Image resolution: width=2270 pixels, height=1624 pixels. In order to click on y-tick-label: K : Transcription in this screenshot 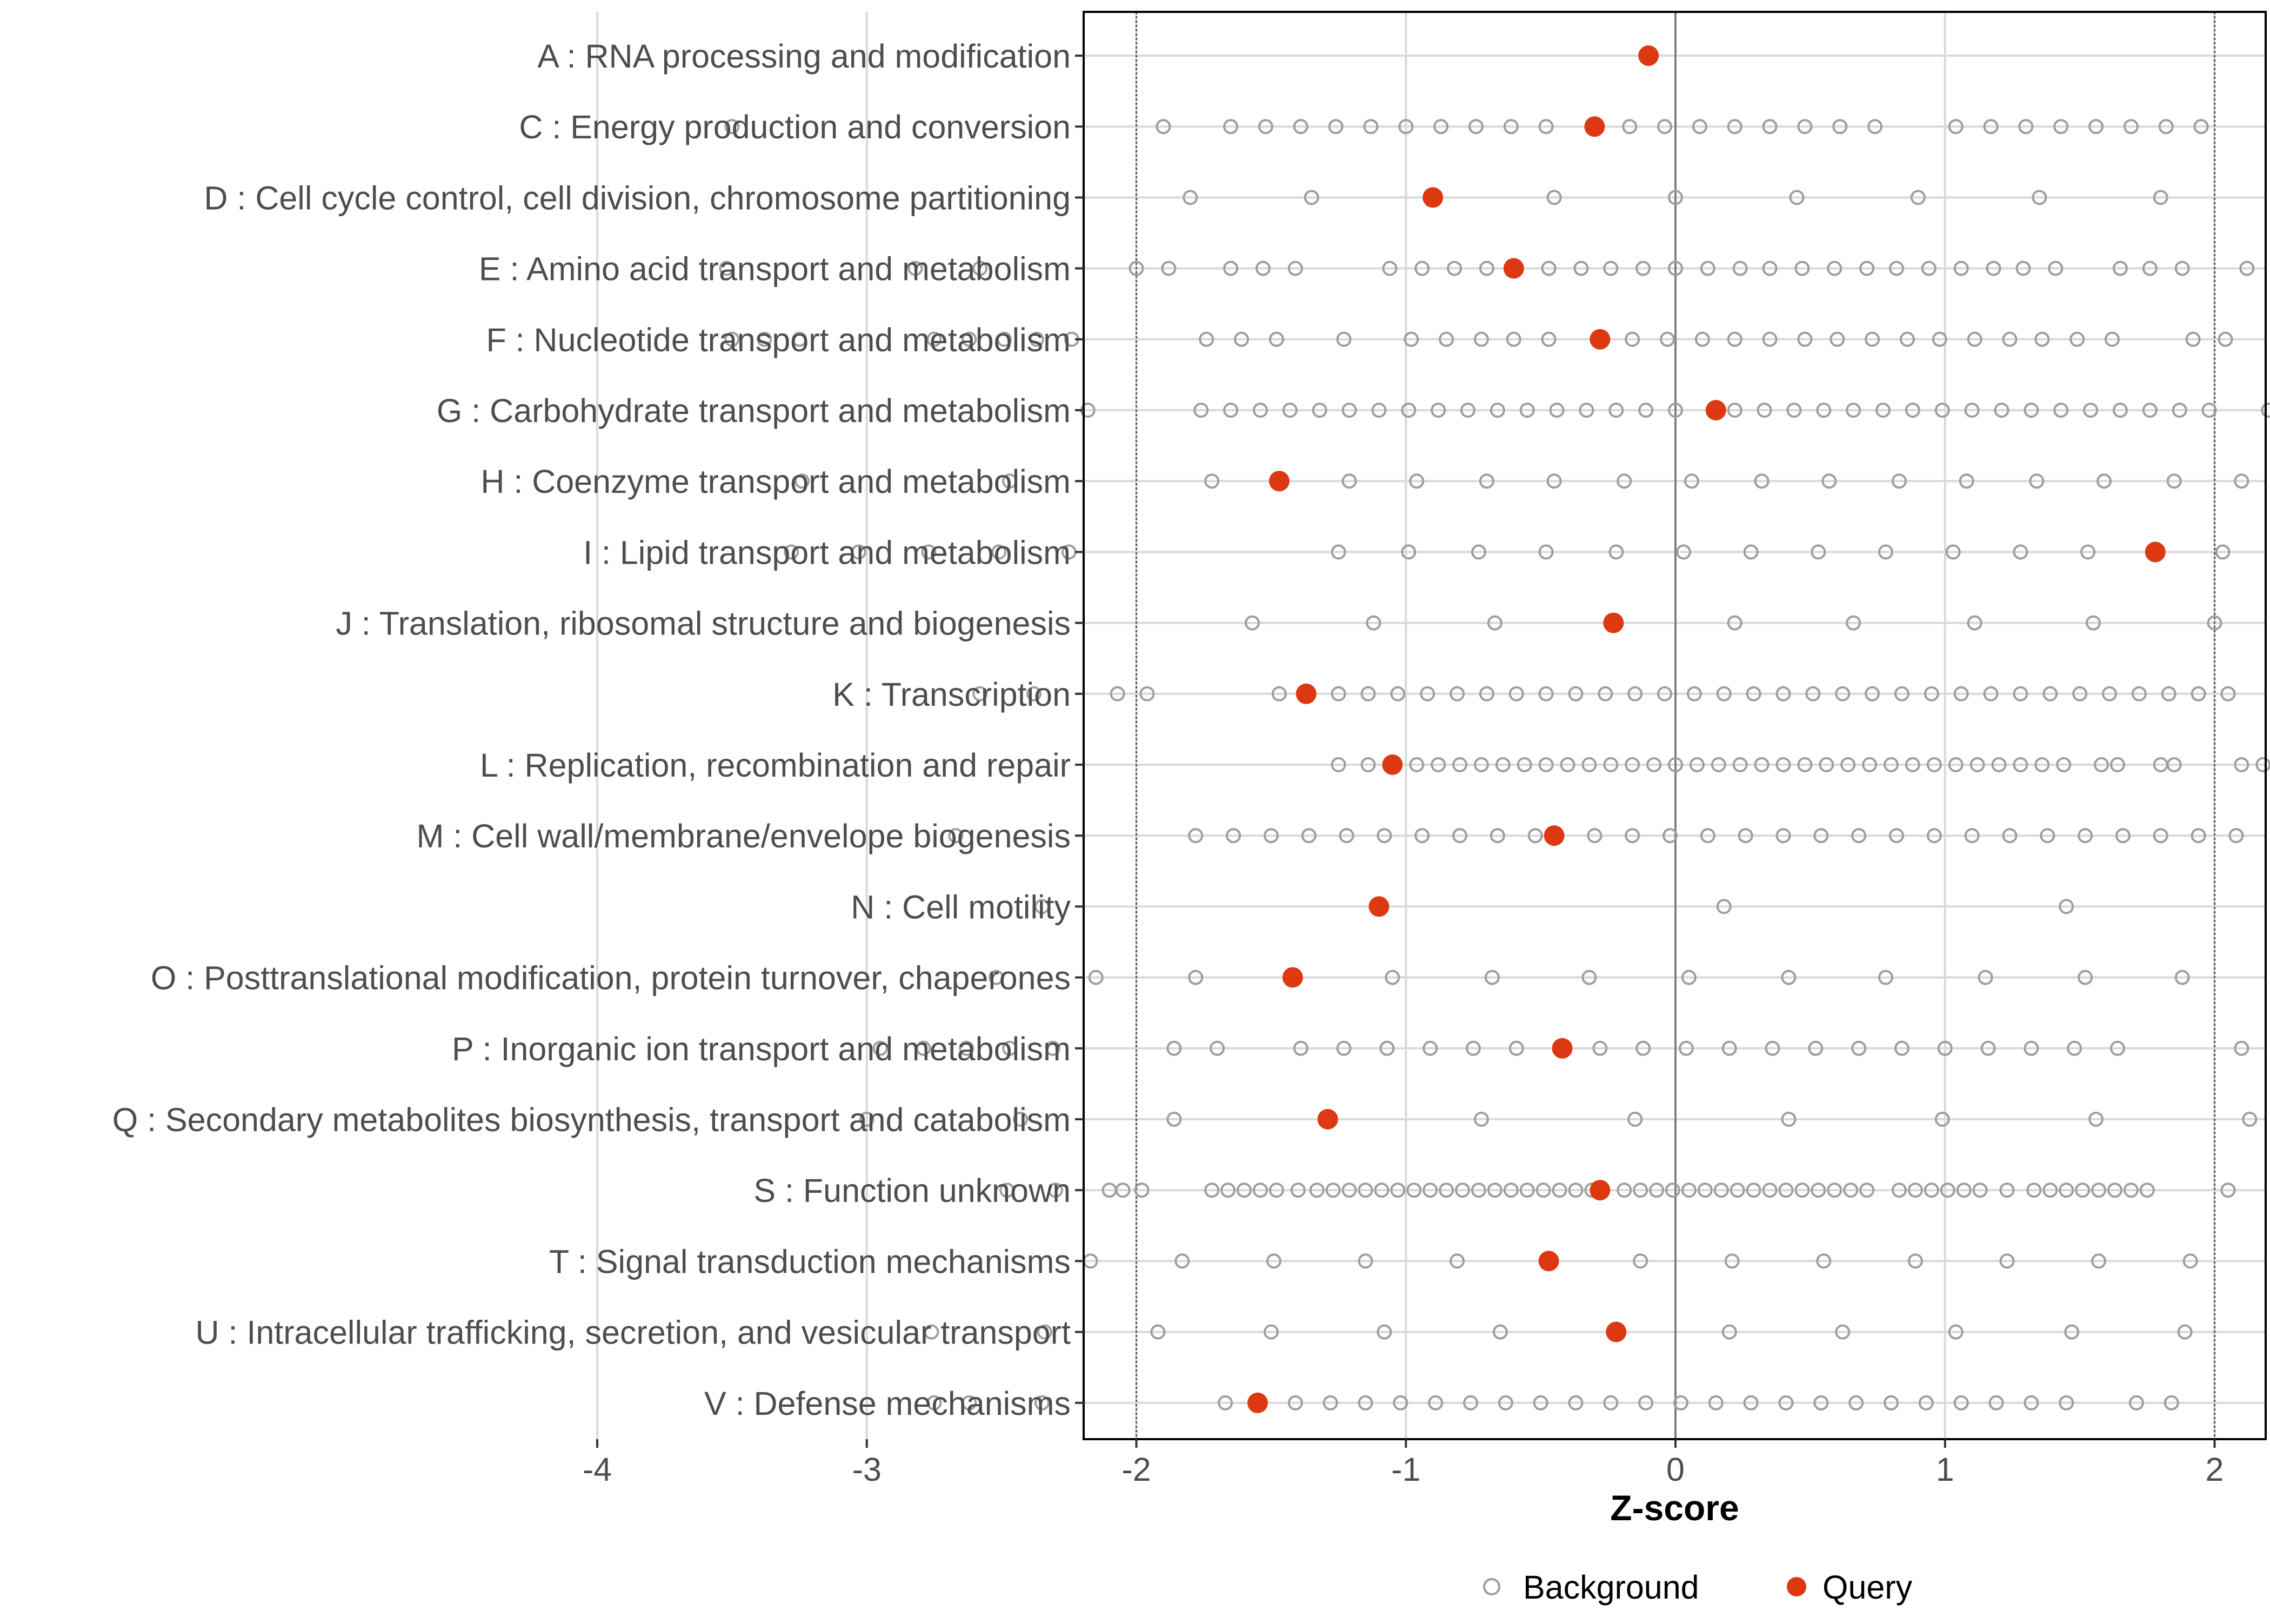, I will do `click(951, 694)`.